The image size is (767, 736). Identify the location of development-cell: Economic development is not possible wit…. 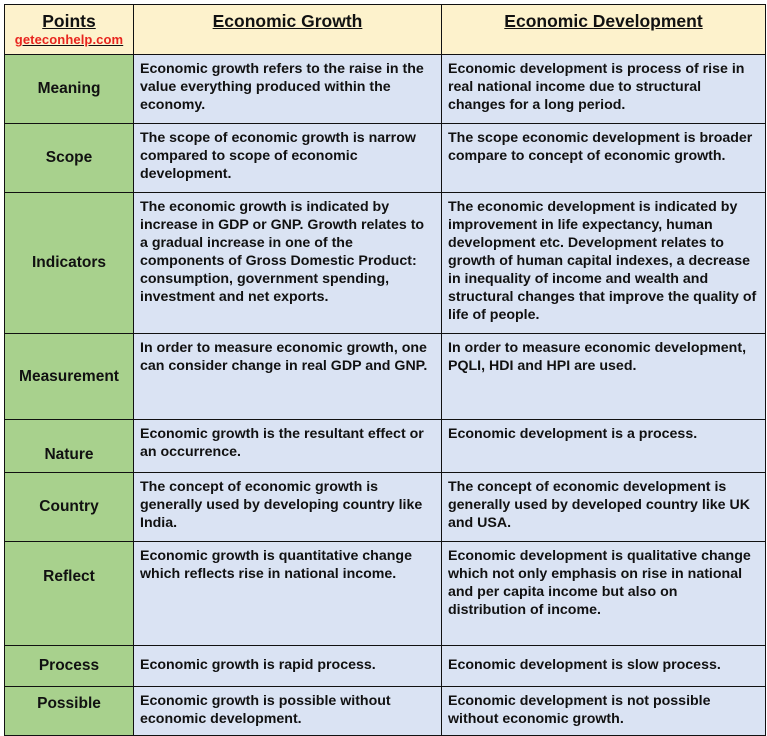
(603, 711).